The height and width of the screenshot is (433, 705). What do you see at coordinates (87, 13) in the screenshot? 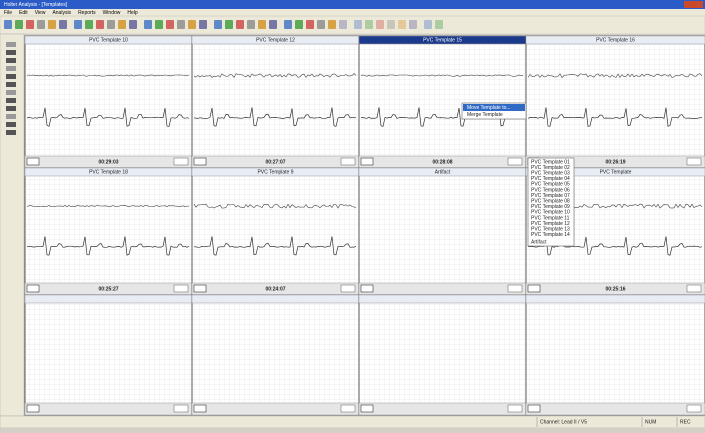
I see `menu-item: Reports` at bounding box center [87, 13].